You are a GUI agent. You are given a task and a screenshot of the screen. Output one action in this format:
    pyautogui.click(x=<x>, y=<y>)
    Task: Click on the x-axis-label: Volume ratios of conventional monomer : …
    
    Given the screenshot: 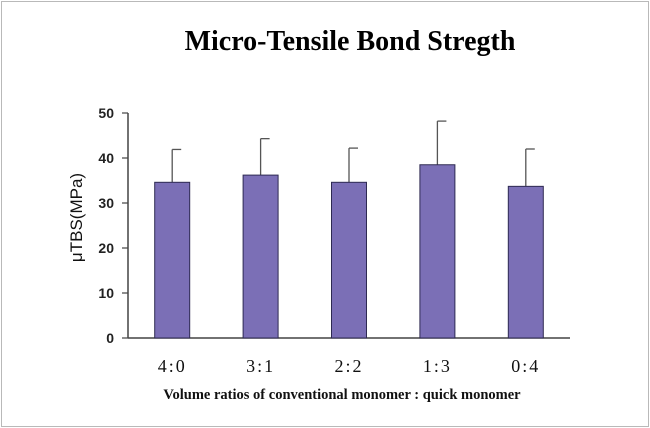 What is the action you would take?
    pyautogui.click(x=342, y=395)
    